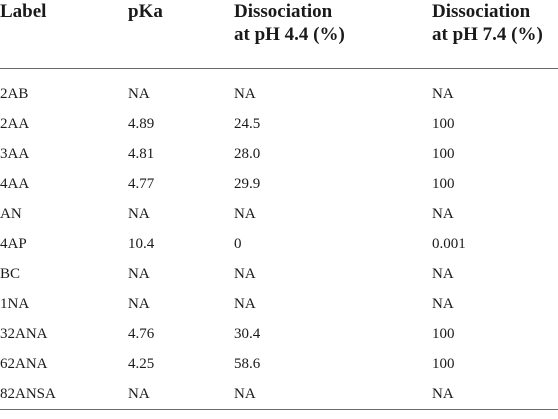  Describe the element at coordinates (279, 154) in the screenshot. I see `table-row: 3AA 4.81 28.0 100` at that location.